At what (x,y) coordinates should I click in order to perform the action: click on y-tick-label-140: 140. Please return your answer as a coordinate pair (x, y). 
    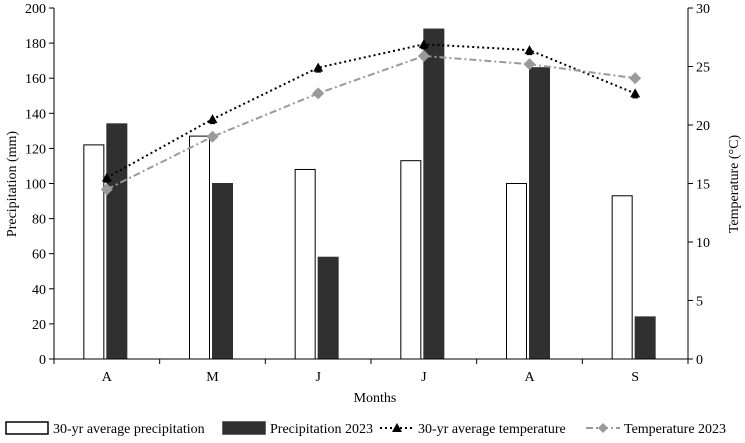
    Looking at the image, I should click on (35, 114).